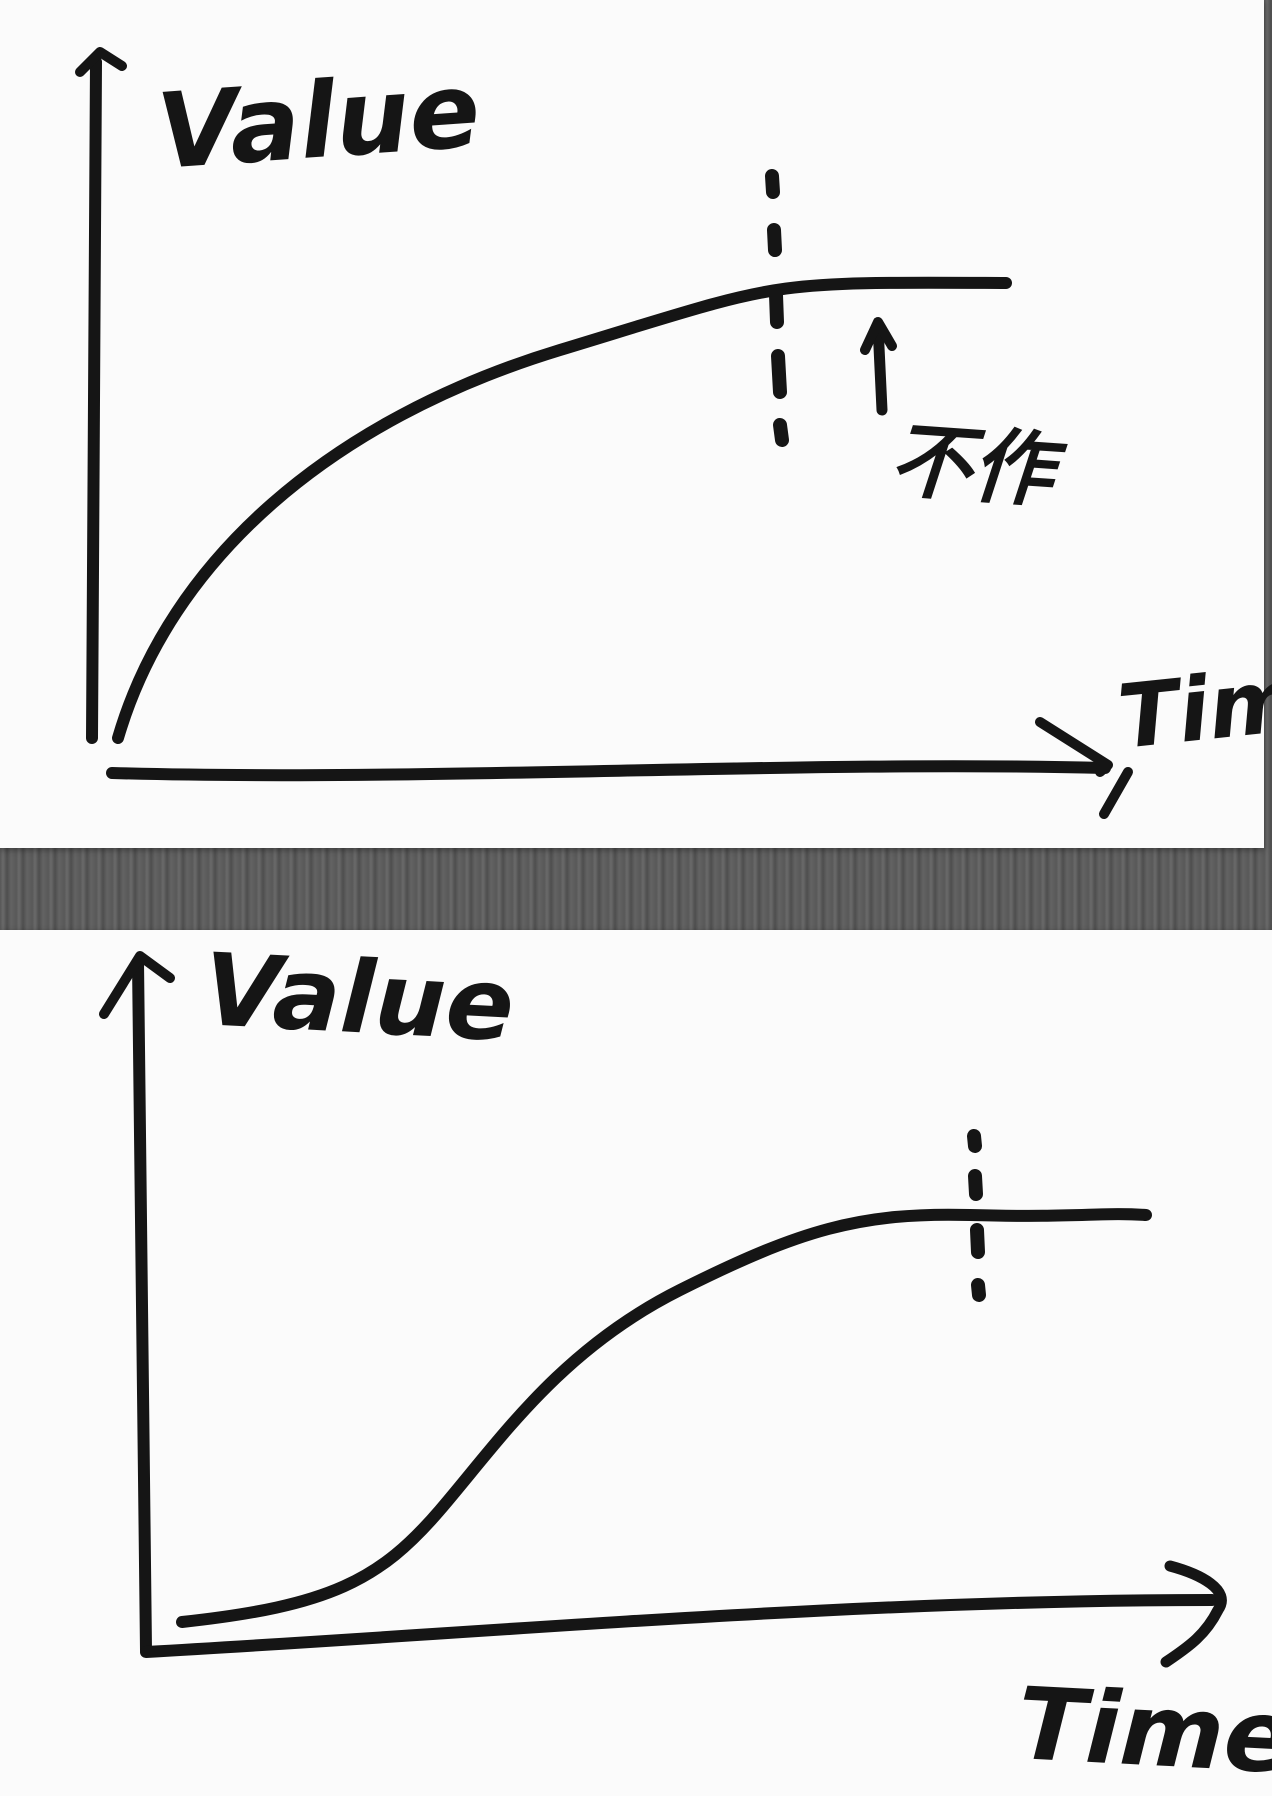  I want to click on annotation-arrow, so click(880, 368).